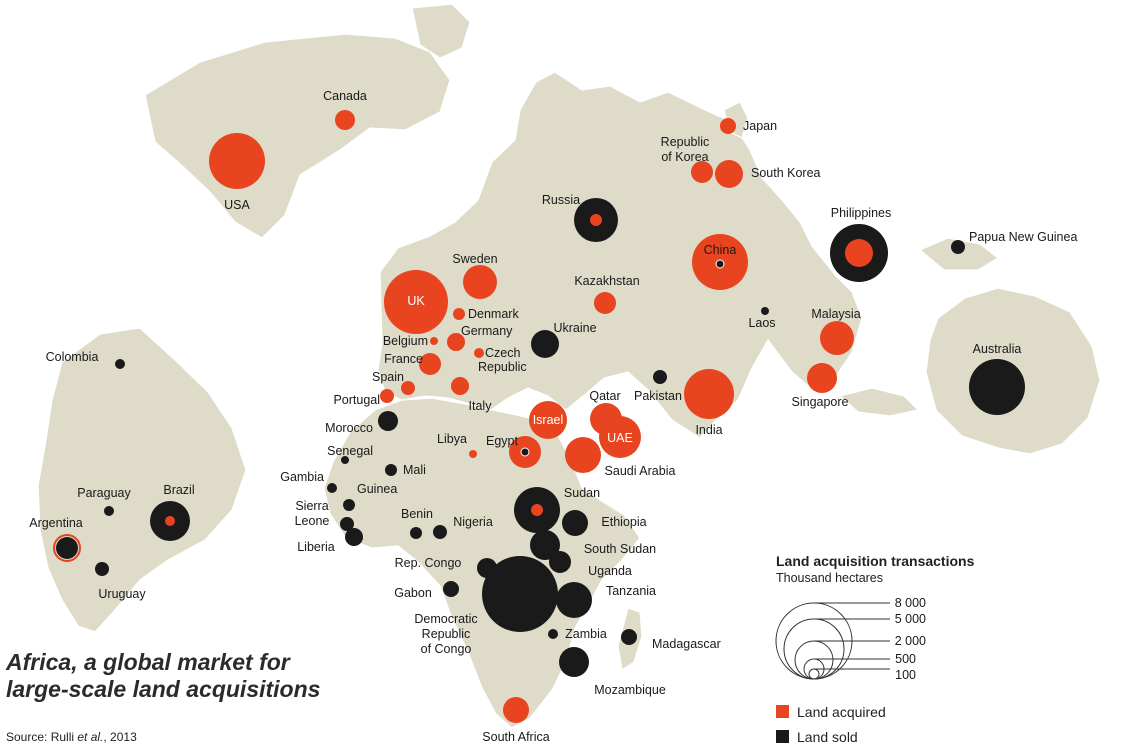 The image size is (1126, 755). What do you see at coordinates (620, 549) in the screenshot?
I see `label-south-sudan: South Sudan` at bounding box center [620, 549].